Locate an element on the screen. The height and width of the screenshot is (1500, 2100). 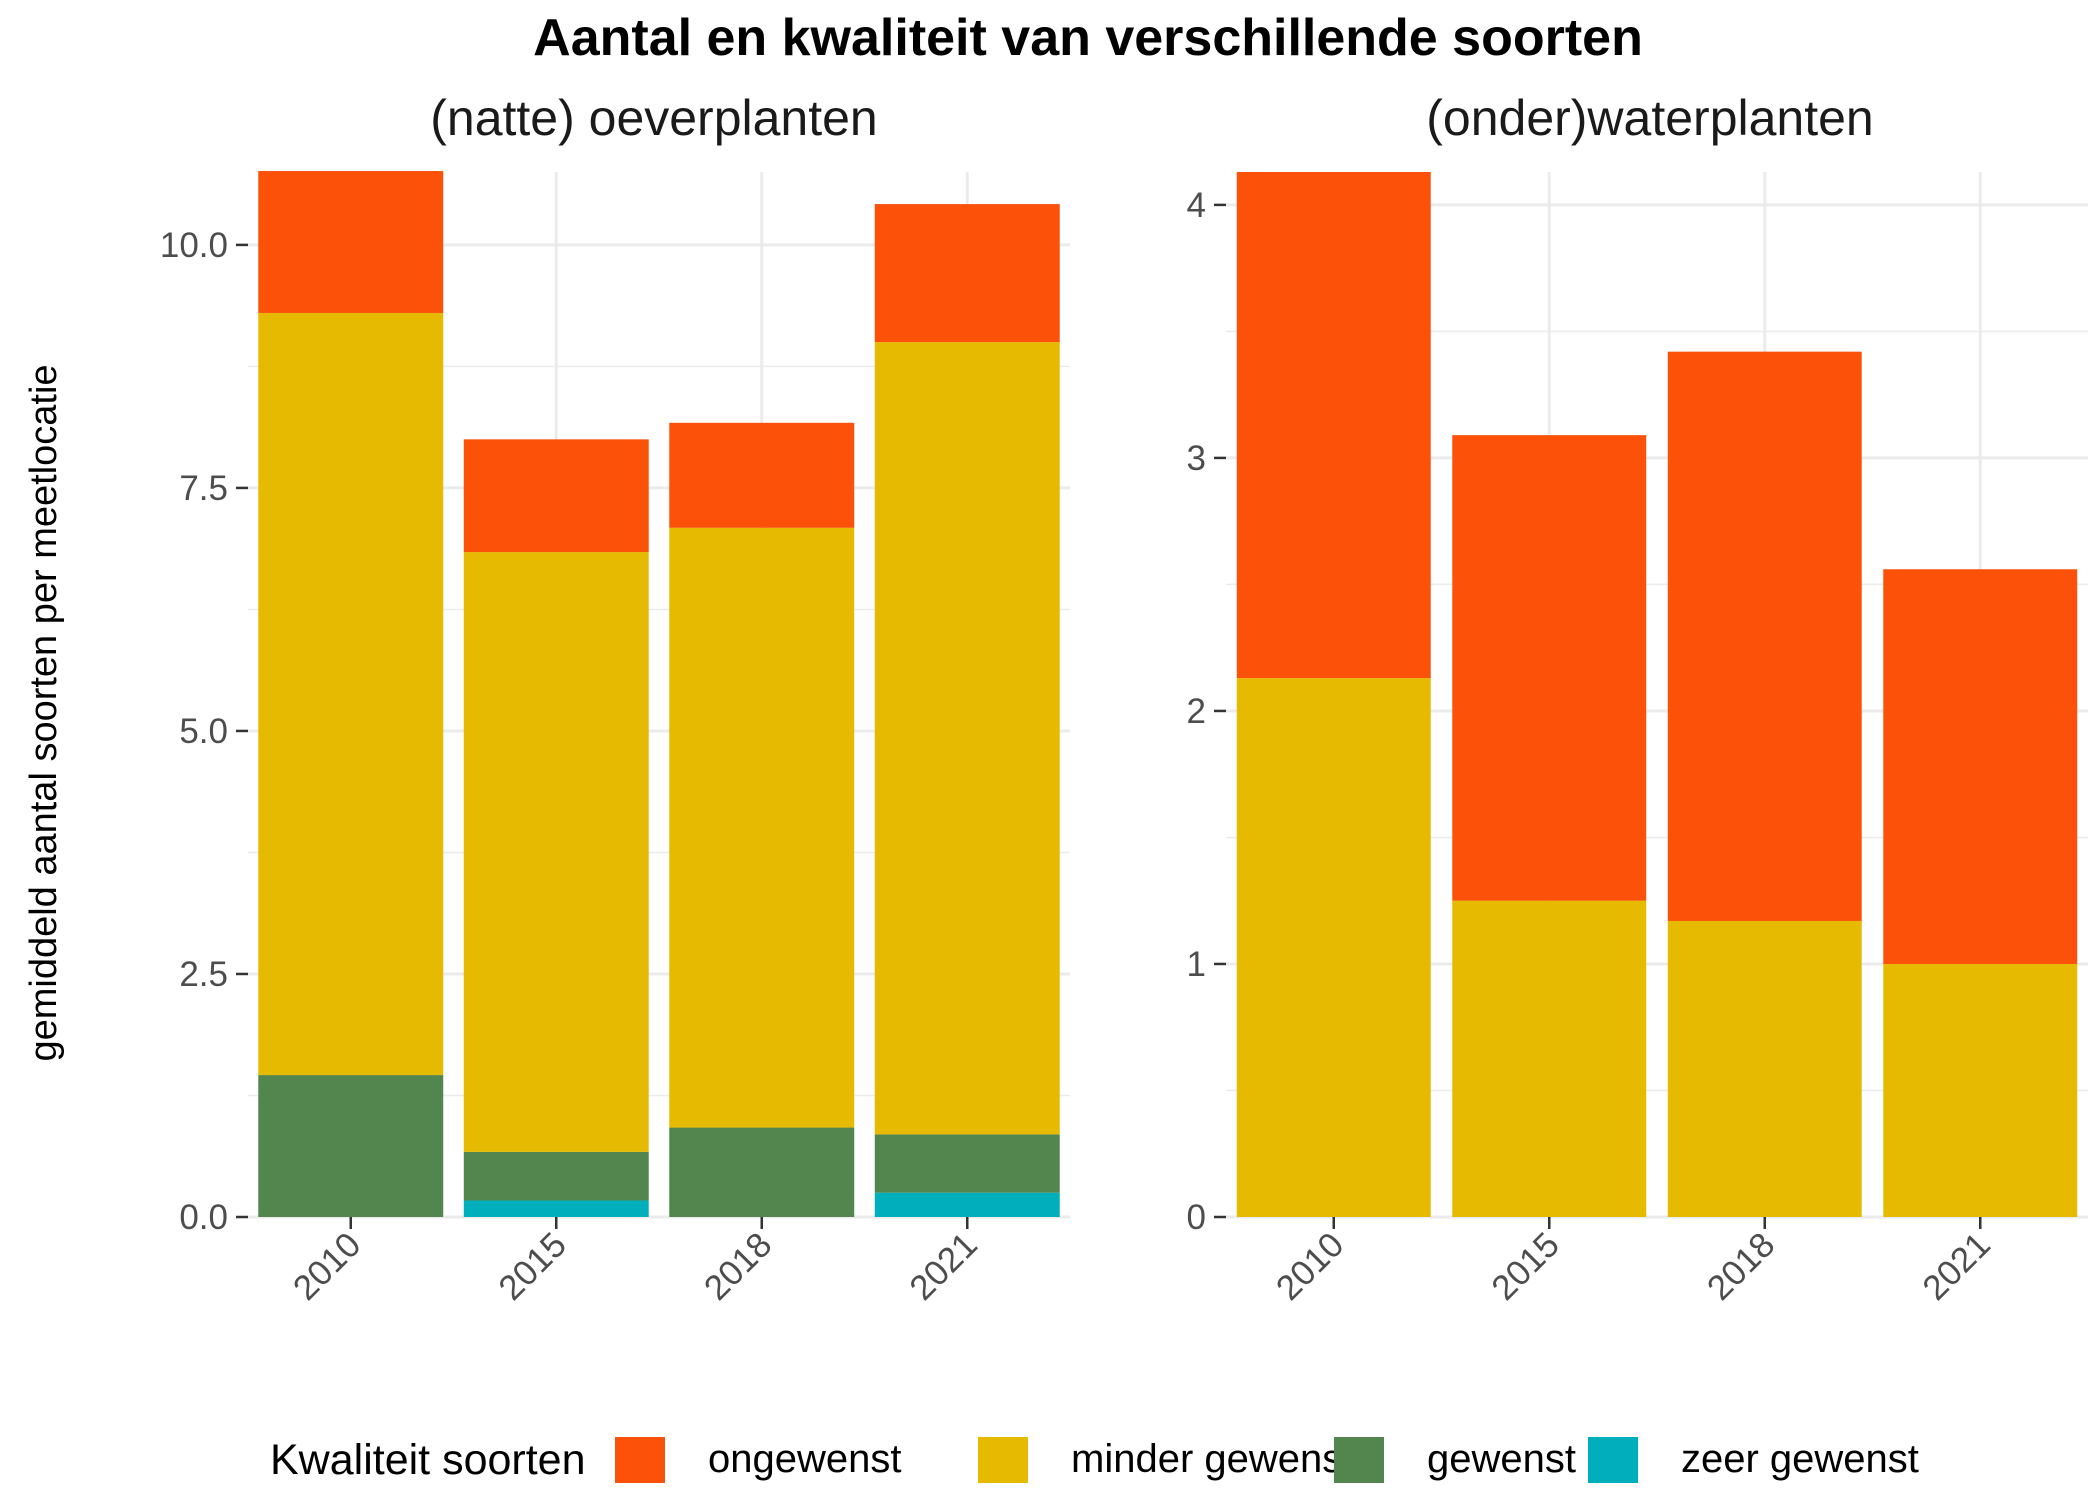
bar-segment-2010-gewenst is located at coordinates (351, 1146).